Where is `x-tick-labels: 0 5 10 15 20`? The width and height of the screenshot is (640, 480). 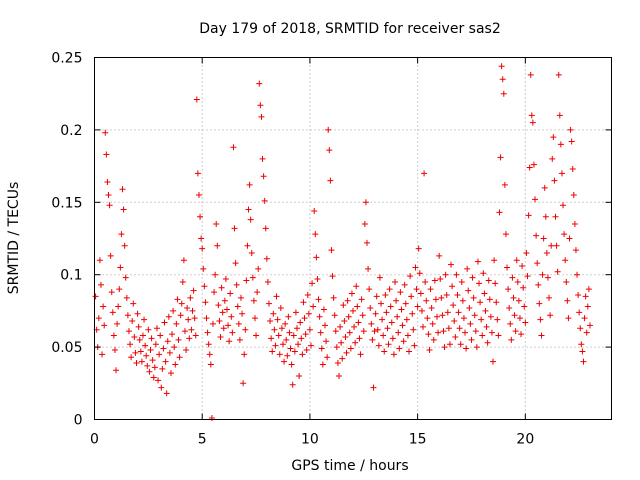 x-tick-labels: 0 5 10 15 20 is located at coordinates (312, 440).